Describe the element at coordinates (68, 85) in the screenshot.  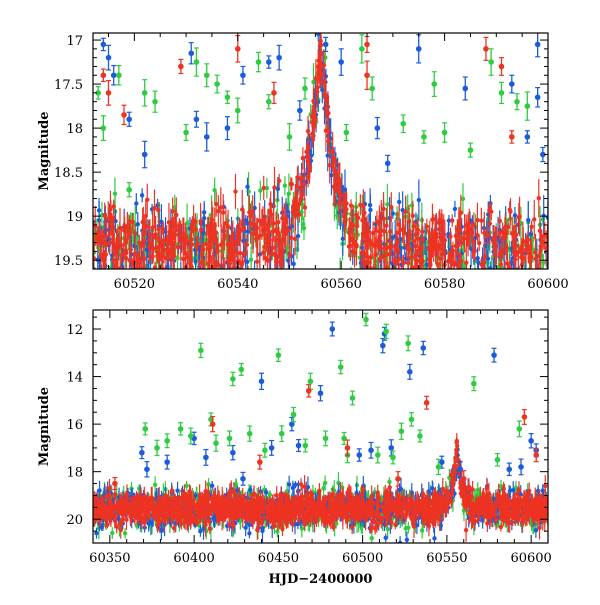
I see `y-tick-label: 17.5` at that location.